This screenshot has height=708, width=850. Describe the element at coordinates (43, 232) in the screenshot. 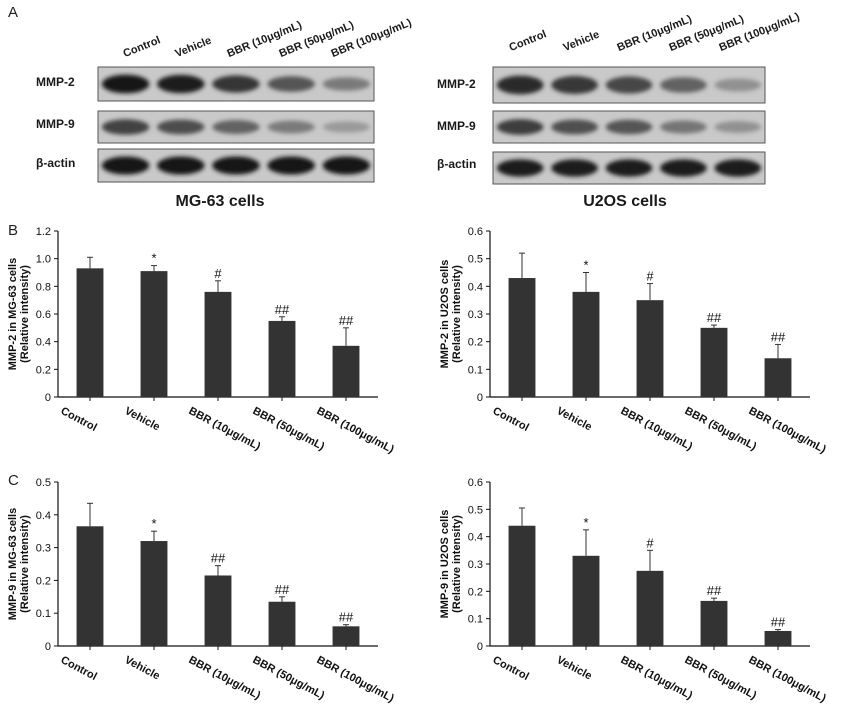

I see `y-tick-label: 1.2` at that location.